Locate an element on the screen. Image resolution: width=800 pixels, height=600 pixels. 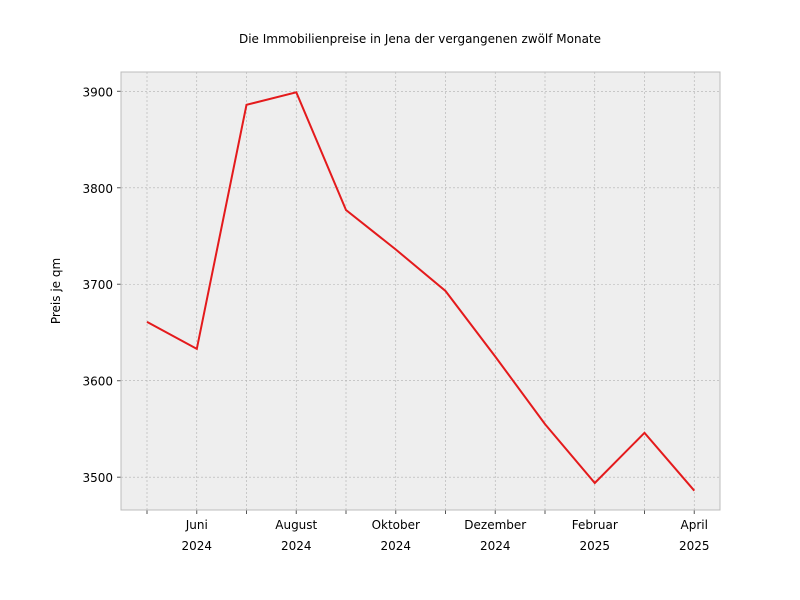
y-tick-label: 3900 is located at coordinates (97, 92).